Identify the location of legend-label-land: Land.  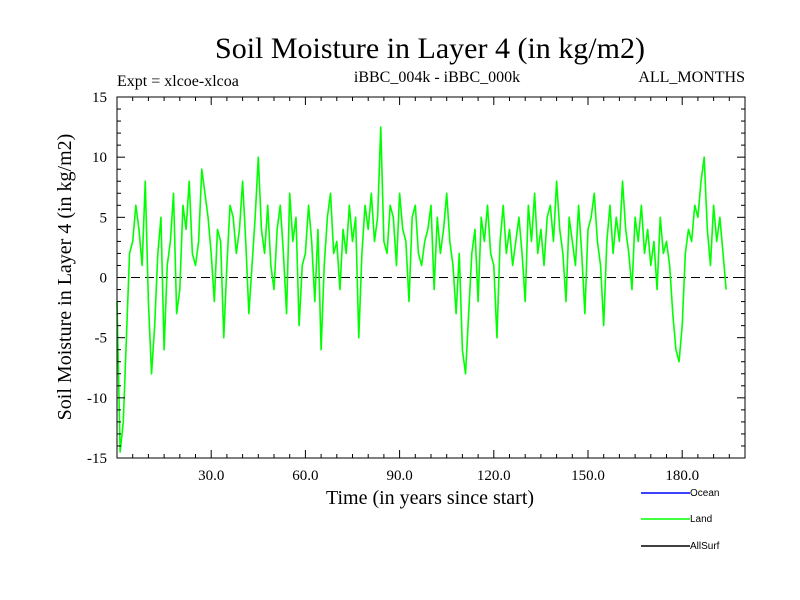
(701, 519).